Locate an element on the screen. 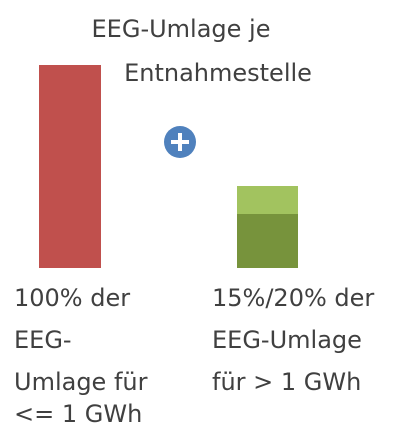  plus-vertical is located at coordinates (180, 142).